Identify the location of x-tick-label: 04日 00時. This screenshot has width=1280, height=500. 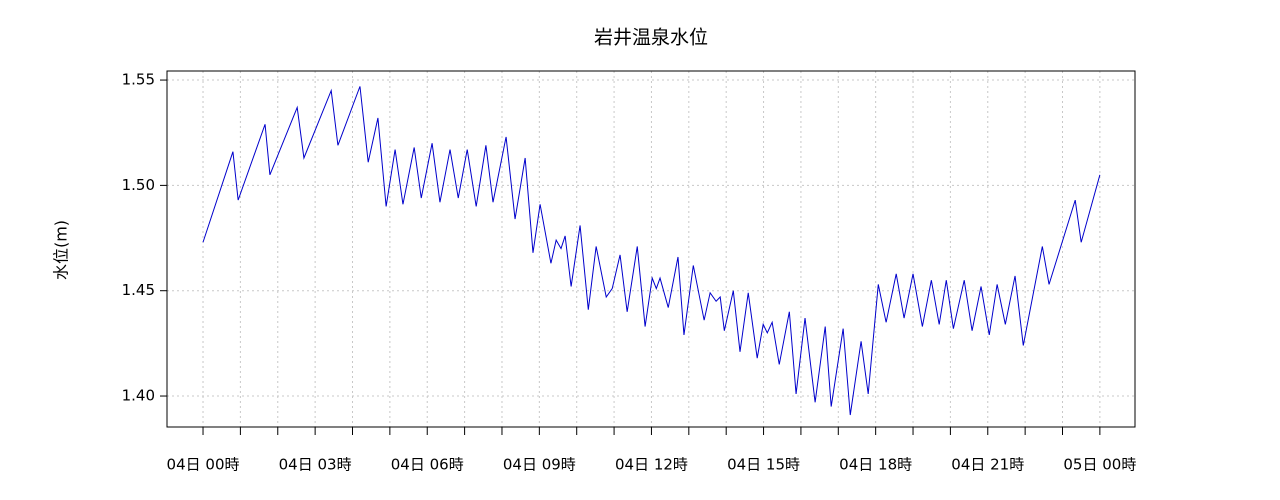
(203, 465).